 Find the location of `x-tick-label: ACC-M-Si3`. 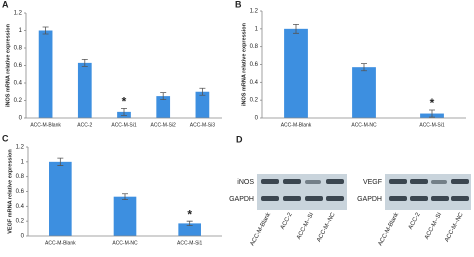

x-tick-label: ACC-M-Si3 is located at coordinates (202, 125).